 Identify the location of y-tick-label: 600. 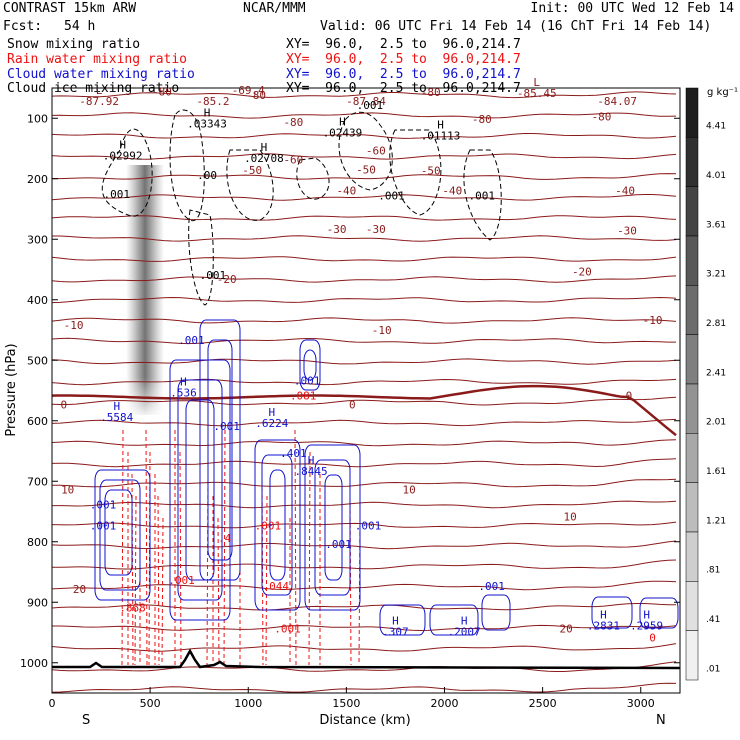
(37, 421).